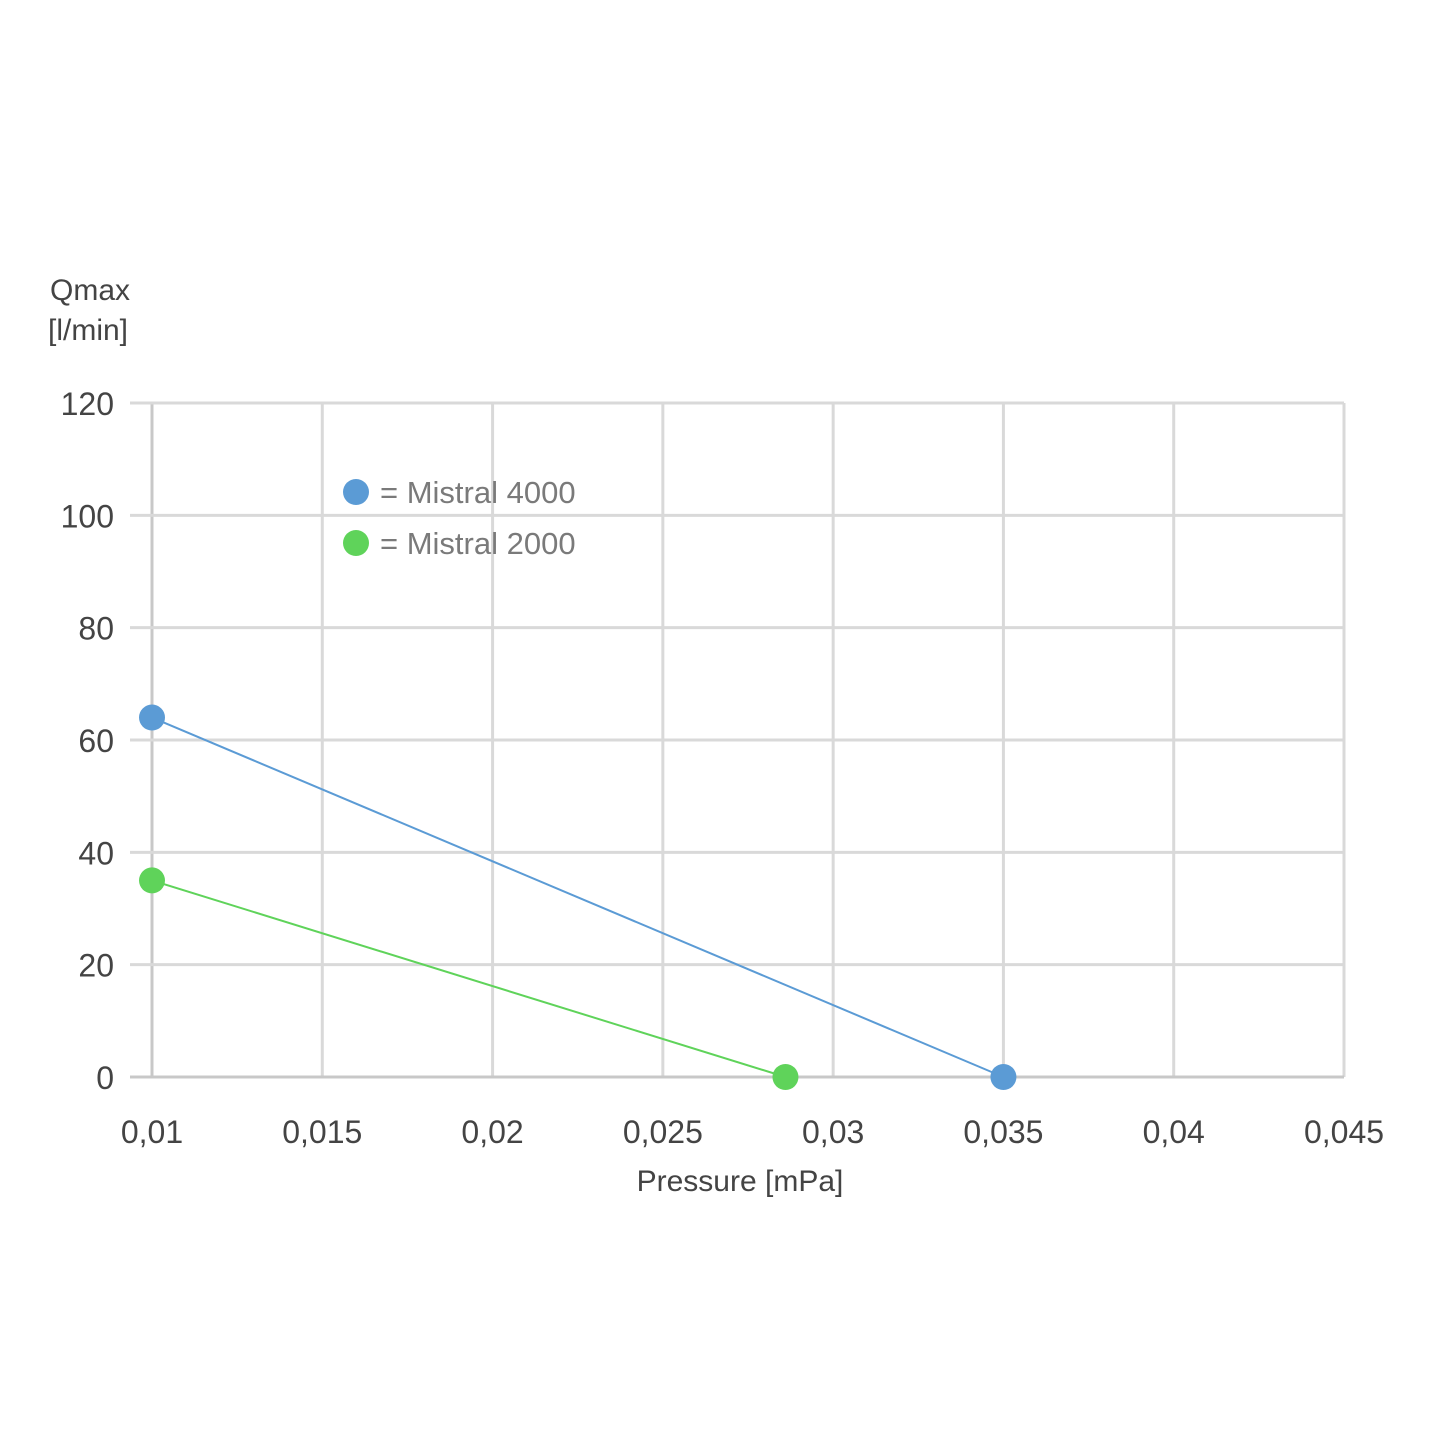 The width and height of the screenshot is (1445, 1445). What do you see at coordinates (96, 966) in the screenshot?
I see `y-tick-label: 20` at bounding box center [96, 966].